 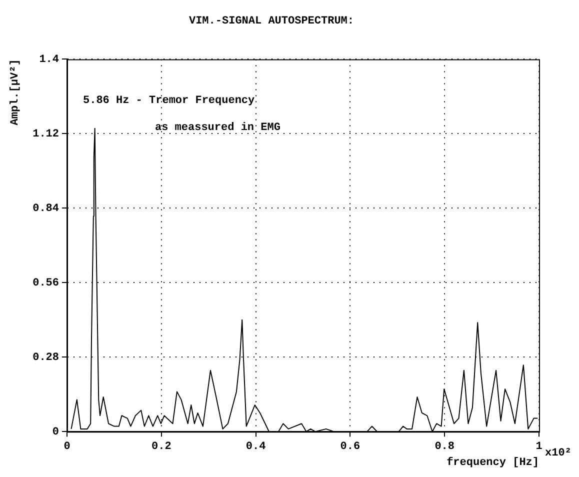 What do you see at coordinates (558, 454) in the screenshot?
I see `text: x10²` at bounding box center [558, 454].